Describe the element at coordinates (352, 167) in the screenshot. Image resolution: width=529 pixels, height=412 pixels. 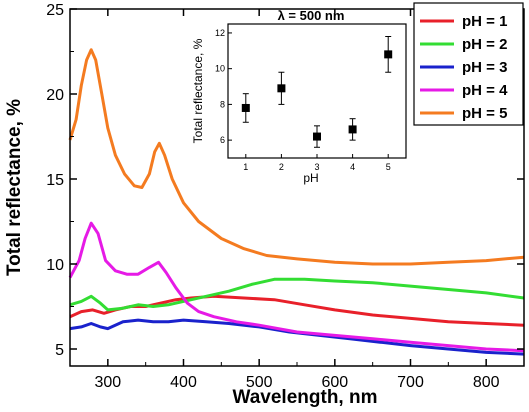
I see `inset-x-tick-label: 4` at that location.